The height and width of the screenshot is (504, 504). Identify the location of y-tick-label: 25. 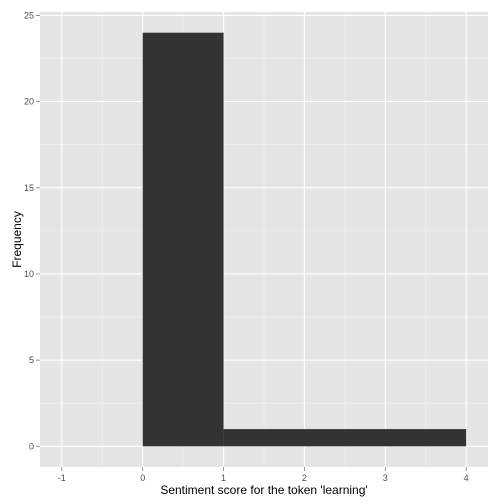
(29, 15).